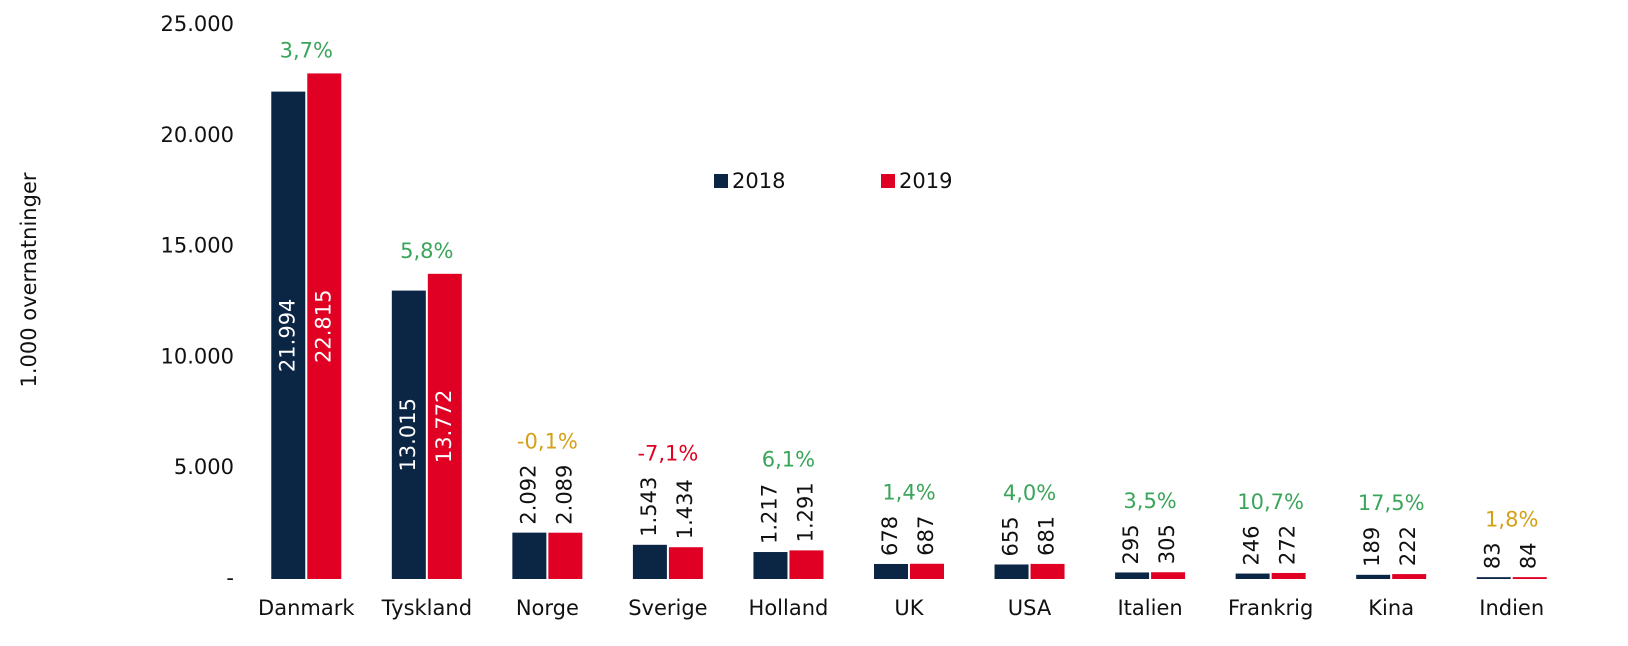 This screenshot has width=1628, height=646. Describe the element at coordinates (547, 608) in the screenshot. I see `x-tick-label: Norge` at that location.